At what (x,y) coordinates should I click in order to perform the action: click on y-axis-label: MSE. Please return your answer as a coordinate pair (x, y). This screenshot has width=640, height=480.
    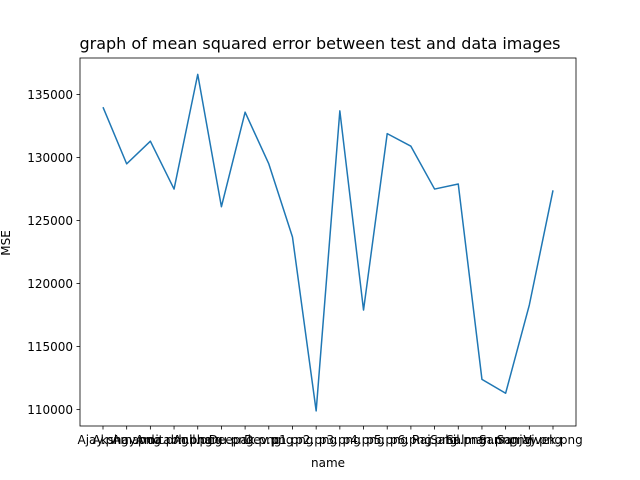
    Looking at the image, I should click on (6, 243).